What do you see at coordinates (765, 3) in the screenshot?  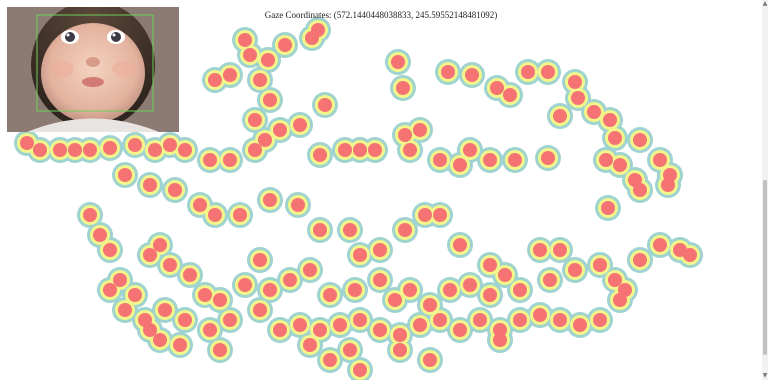 I see `scroll-up-icon: ▲` at bounding box center [765, 3].